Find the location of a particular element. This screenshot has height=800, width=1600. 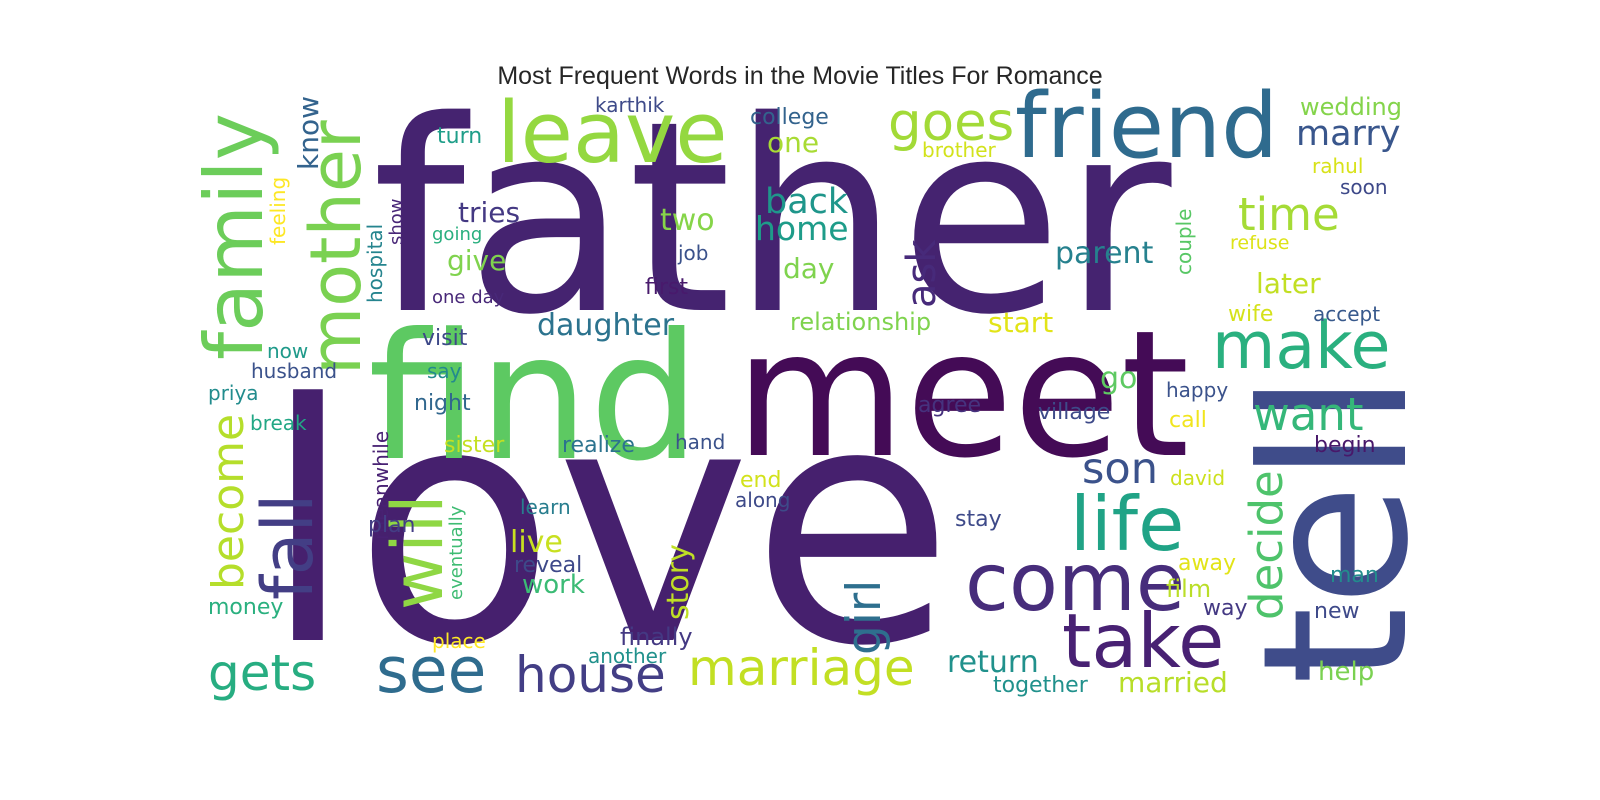

word-hospital: hospital is located at coordinates (375, 263).